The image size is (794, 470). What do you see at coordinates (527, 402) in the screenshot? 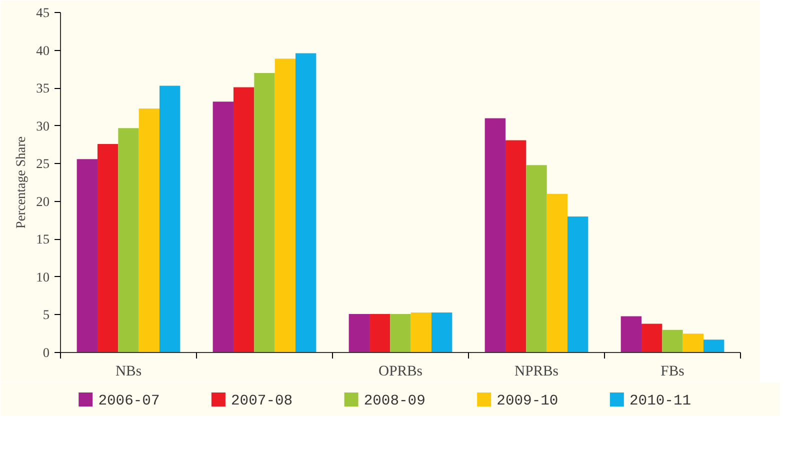
I see `legend-label: 2009-10` at bounding box center [527, 402].